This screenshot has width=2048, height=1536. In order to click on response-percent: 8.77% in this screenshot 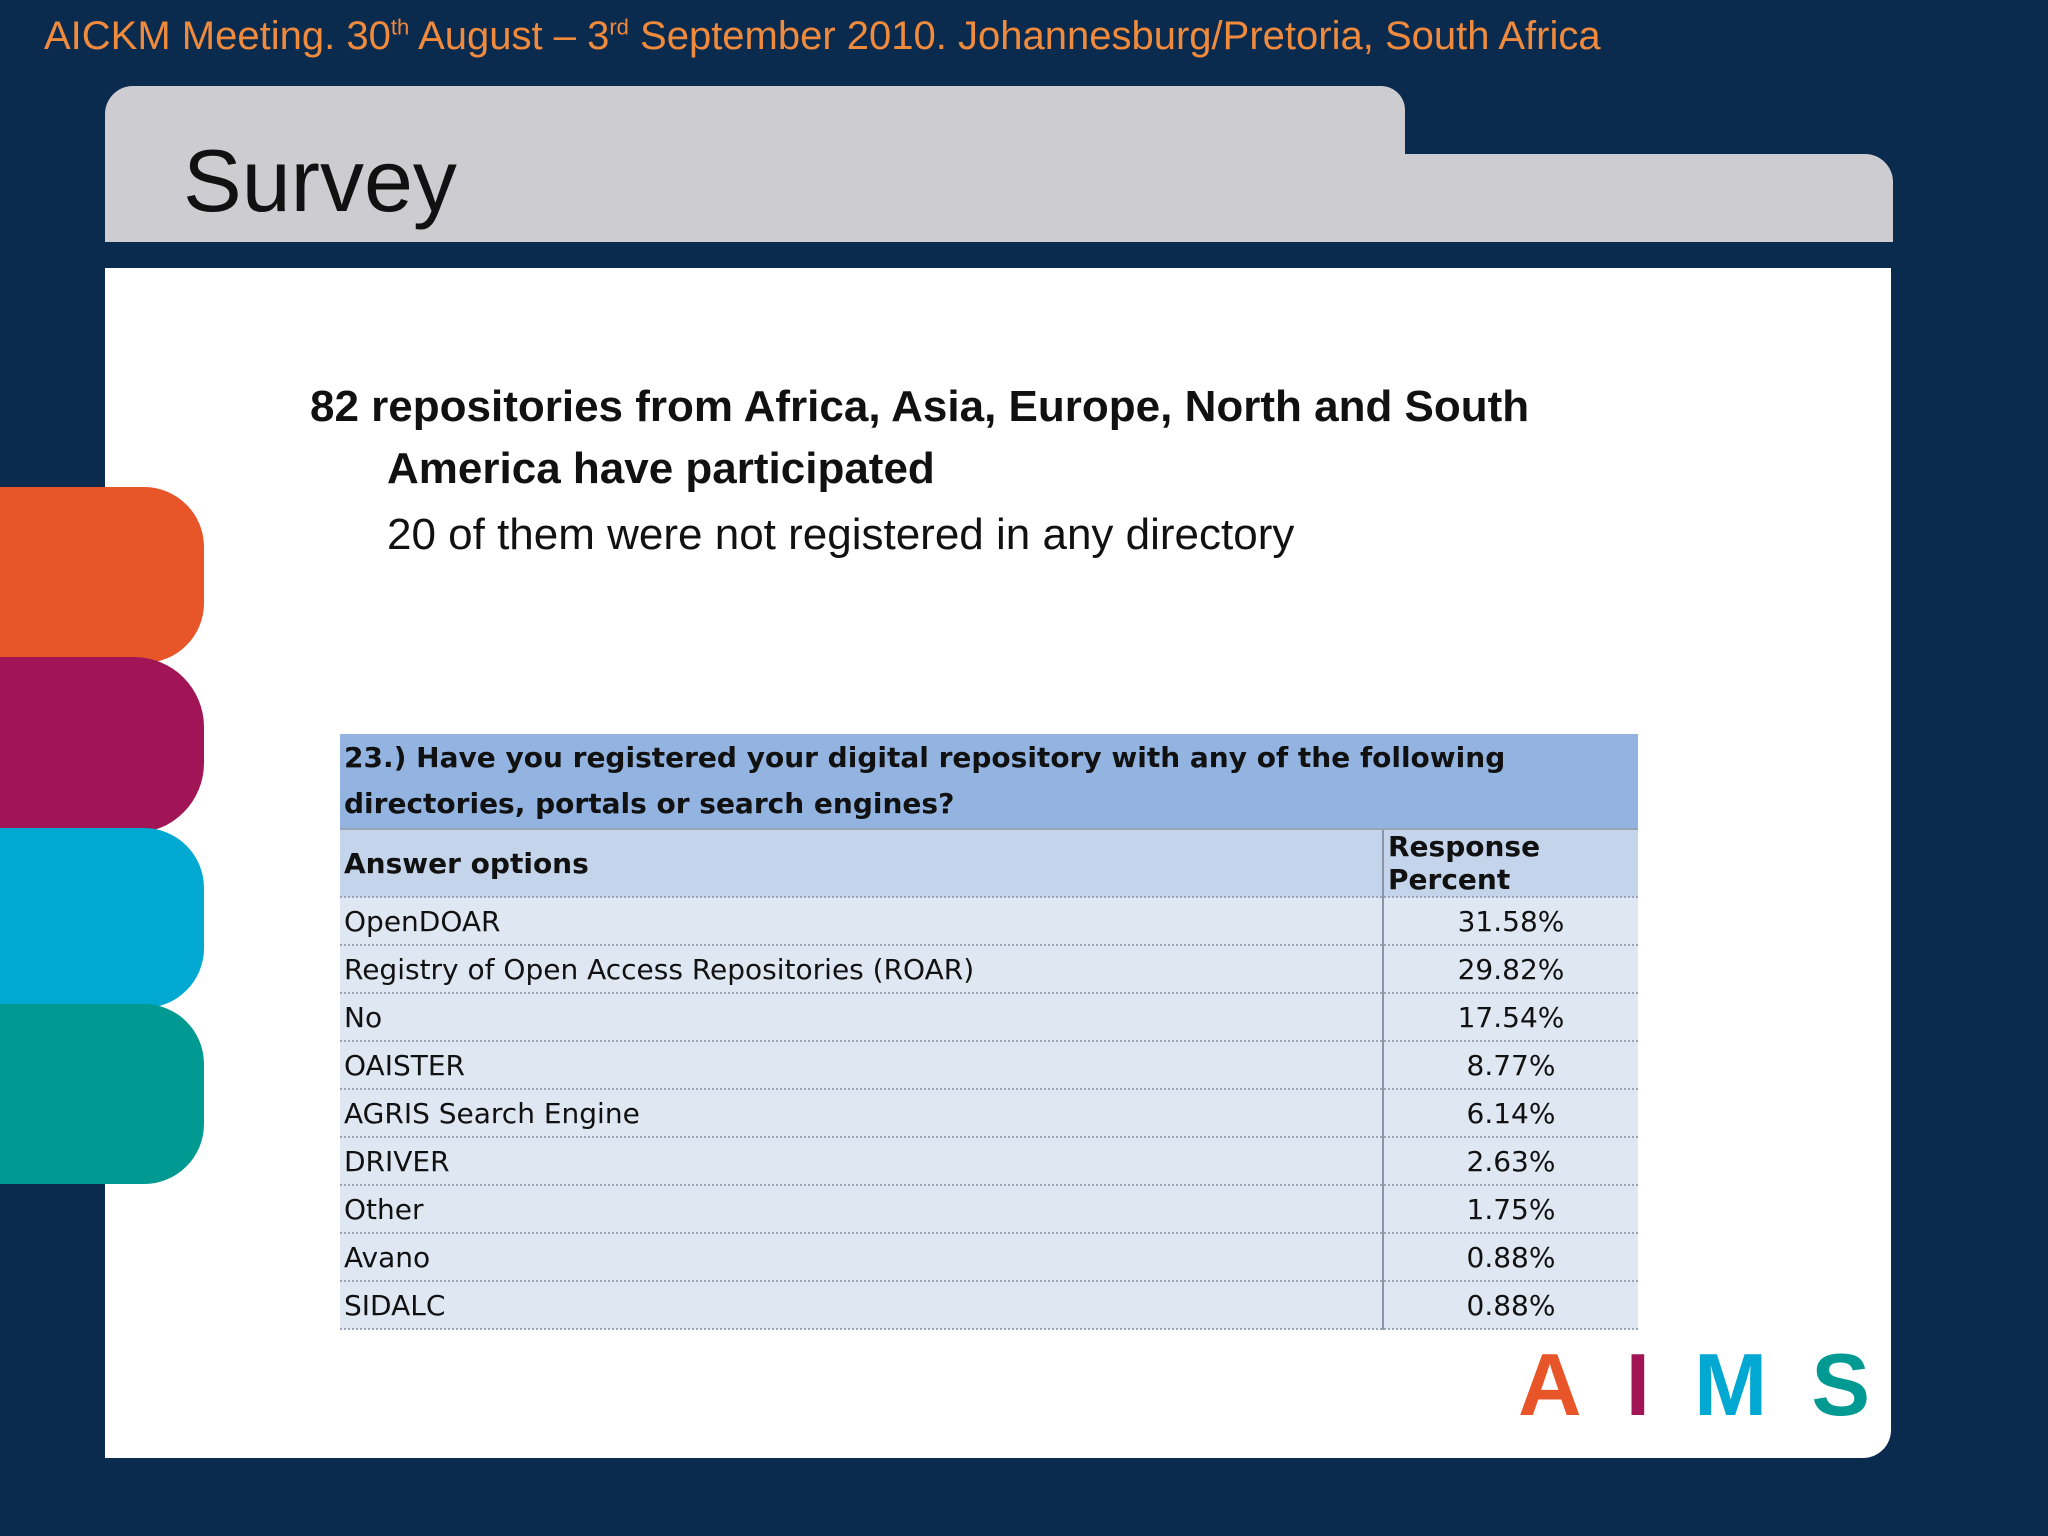, I will do `click(1510, 1065)`.